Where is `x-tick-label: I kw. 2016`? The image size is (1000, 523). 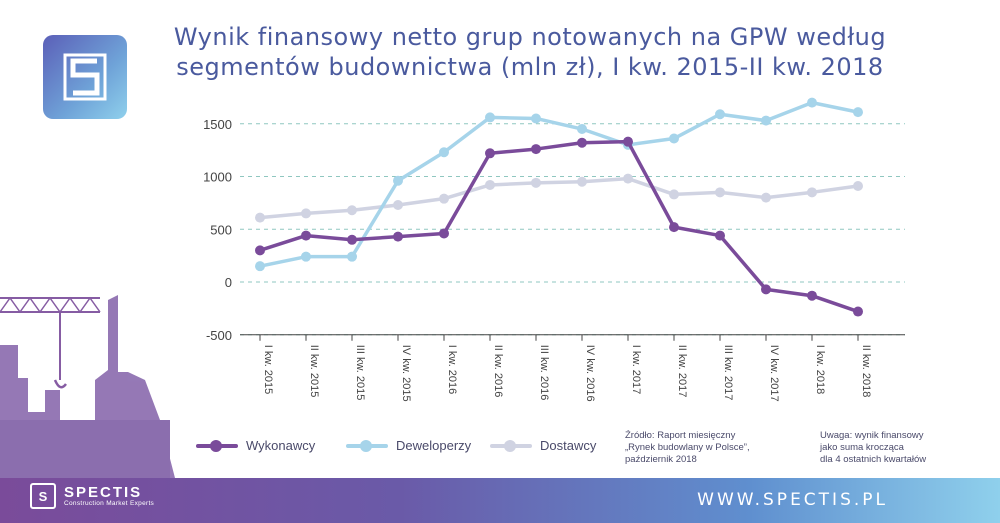 x-tick-label: I kw. 2016 is located at coordinates (452, 370).